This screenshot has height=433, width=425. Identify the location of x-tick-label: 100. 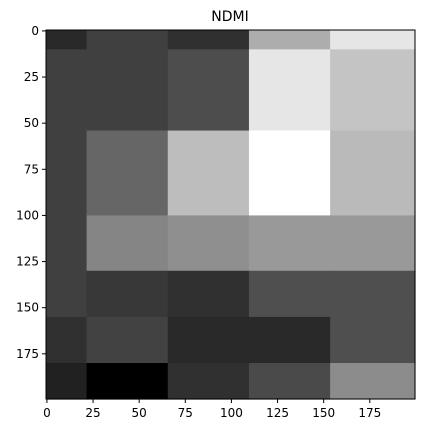
(231, 413).